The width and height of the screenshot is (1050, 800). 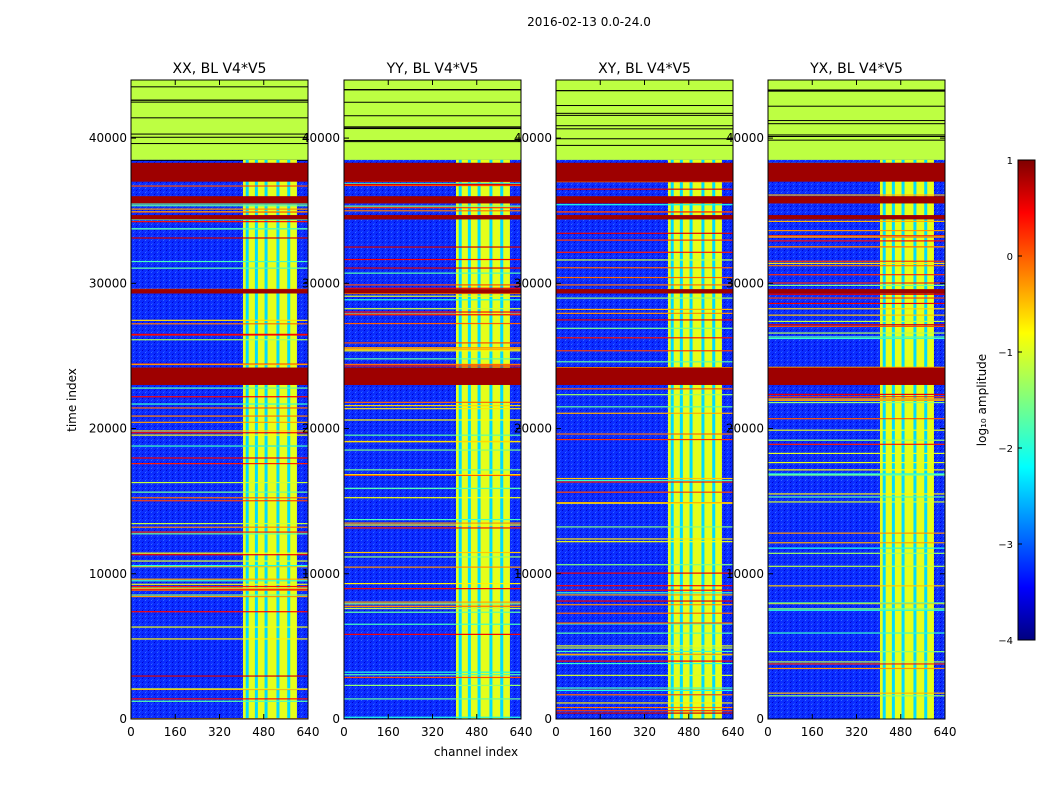 I want to click on colorbar-tick-label: −3, so click(x=1005, y=545).